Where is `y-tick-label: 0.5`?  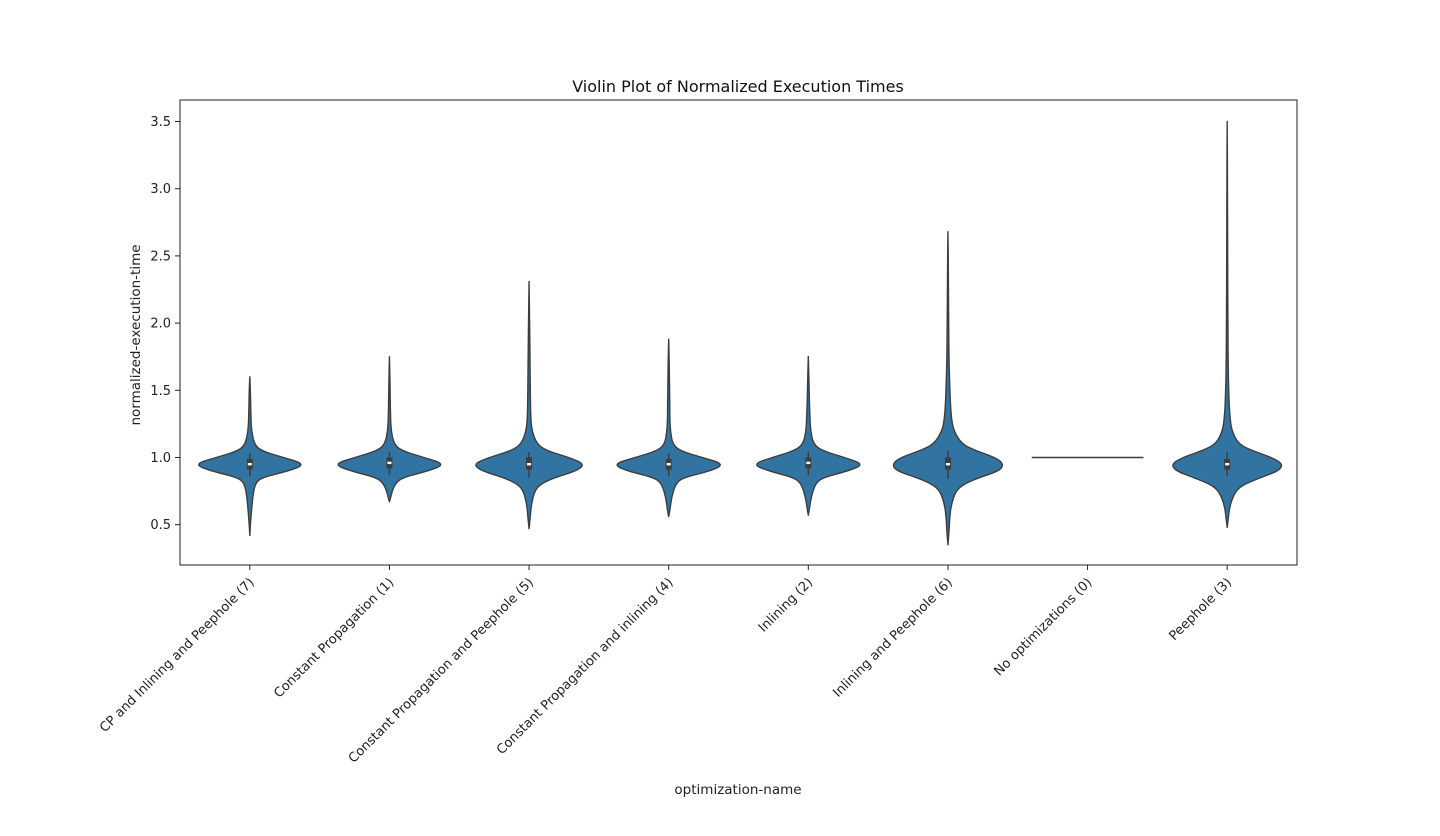 y-tick-label: 0.5 is located at coordinates (160, 525).